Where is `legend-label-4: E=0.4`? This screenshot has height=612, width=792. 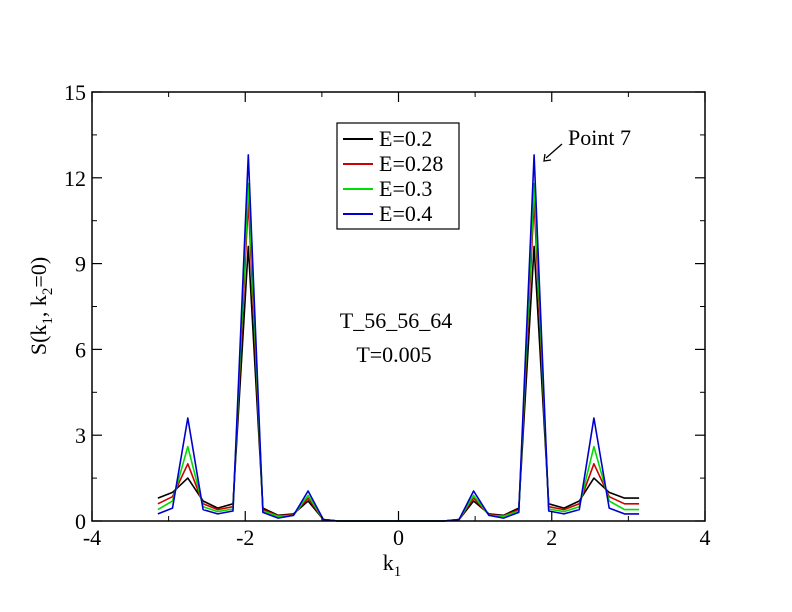
legend-label-4: E=0.4 is located at coordinates (405, 213).